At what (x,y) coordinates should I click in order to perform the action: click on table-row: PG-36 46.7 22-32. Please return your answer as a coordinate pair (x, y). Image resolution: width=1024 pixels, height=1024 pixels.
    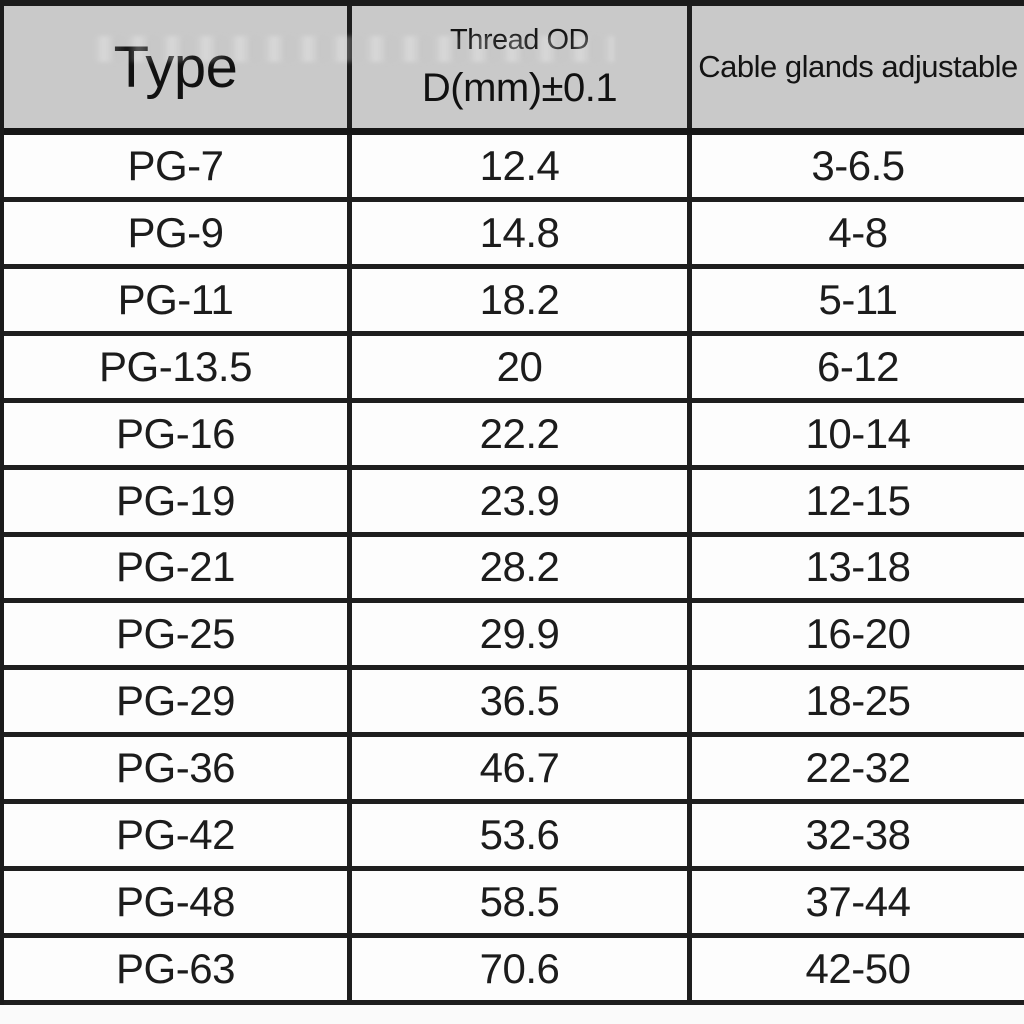
    Looking at the image, I should click on (514, 771).